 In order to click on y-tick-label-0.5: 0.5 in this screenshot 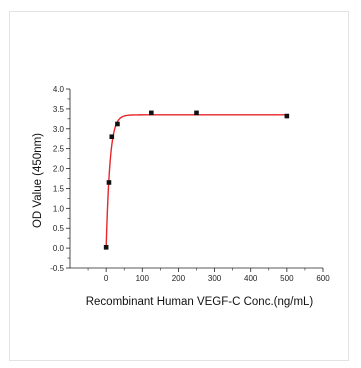, I will do `click(59, 228)`.